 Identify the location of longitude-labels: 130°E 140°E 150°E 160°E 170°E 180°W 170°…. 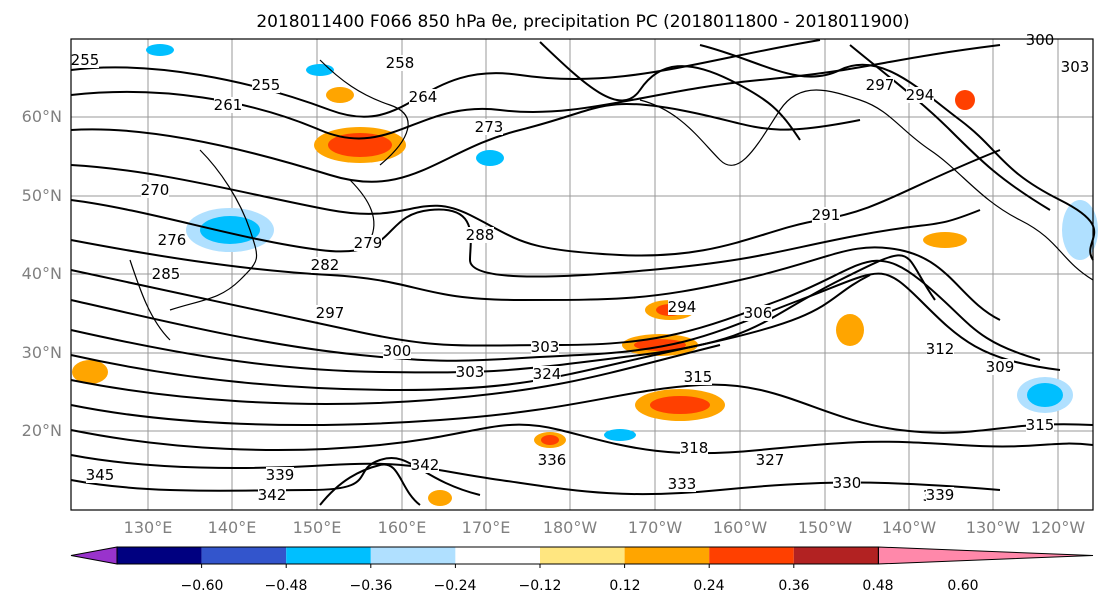
(605, 527).